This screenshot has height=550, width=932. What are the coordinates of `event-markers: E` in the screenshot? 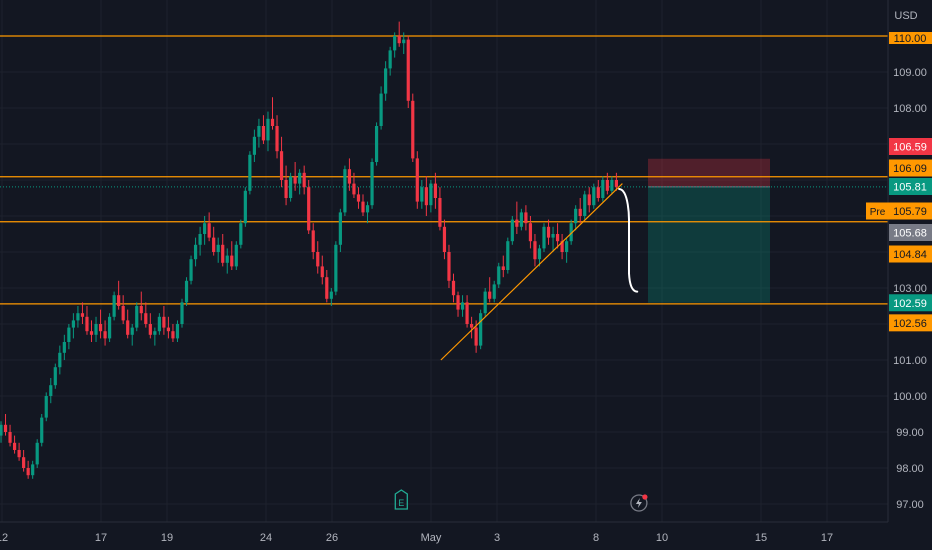 It's located at (521, 500).